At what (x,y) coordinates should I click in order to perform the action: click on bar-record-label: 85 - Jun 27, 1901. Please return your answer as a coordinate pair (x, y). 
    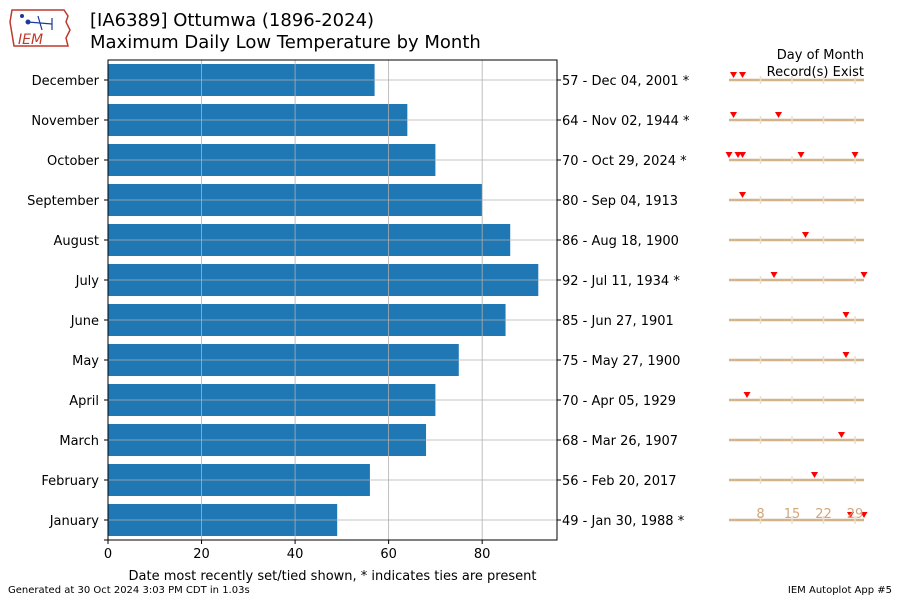
    Looking at the image, I should click on (618, 321).